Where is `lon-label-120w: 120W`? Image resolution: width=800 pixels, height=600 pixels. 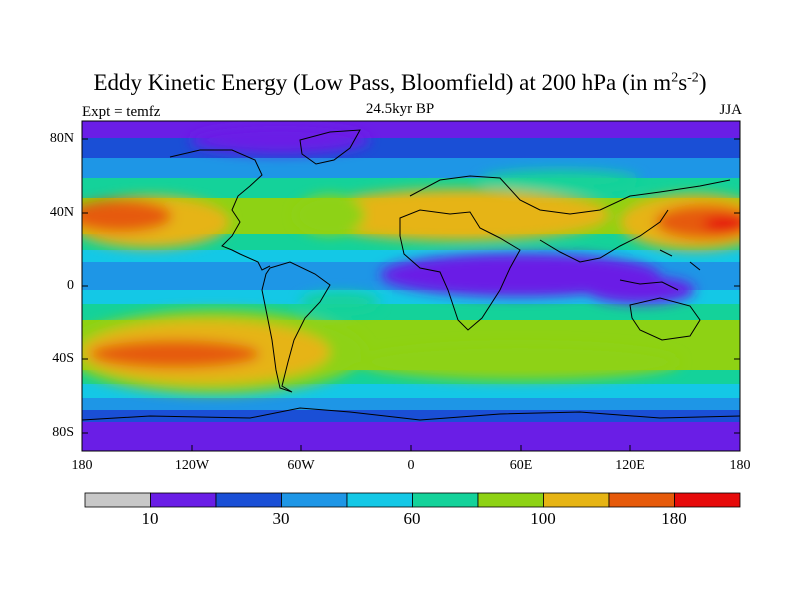
lon-label-120w: 120W is located at coordinates (192, 465).